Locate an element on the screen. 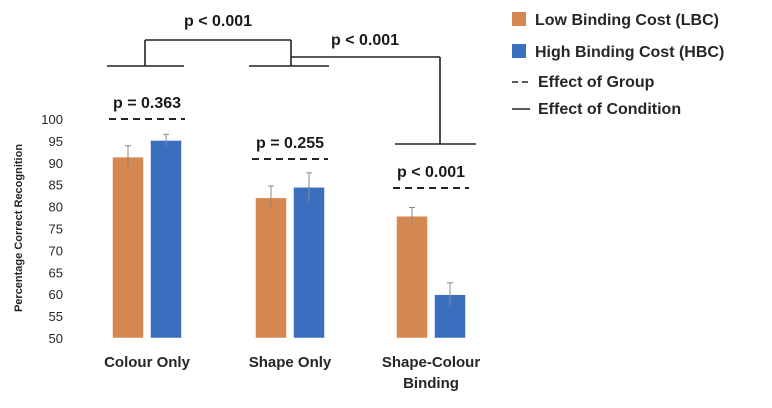 Image resolution: width=772 pixels, height=408 pixels. y-tick-label: 60 is located at coordinates (56, 294).